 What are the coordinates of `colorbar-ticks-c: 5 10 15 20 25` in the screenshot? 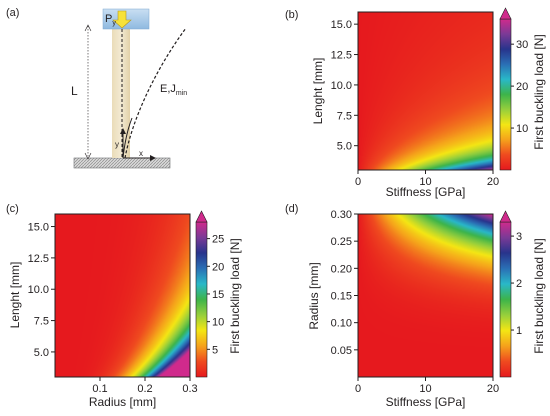 It's located at (215, 295).